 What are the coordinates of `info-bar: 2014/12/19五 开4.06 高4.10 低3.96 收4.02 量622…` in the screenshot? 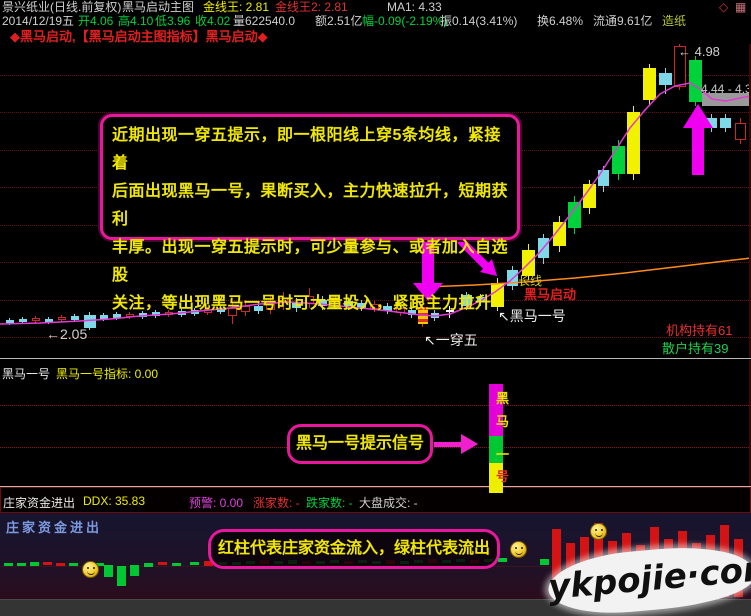 It's located at (375, 21).